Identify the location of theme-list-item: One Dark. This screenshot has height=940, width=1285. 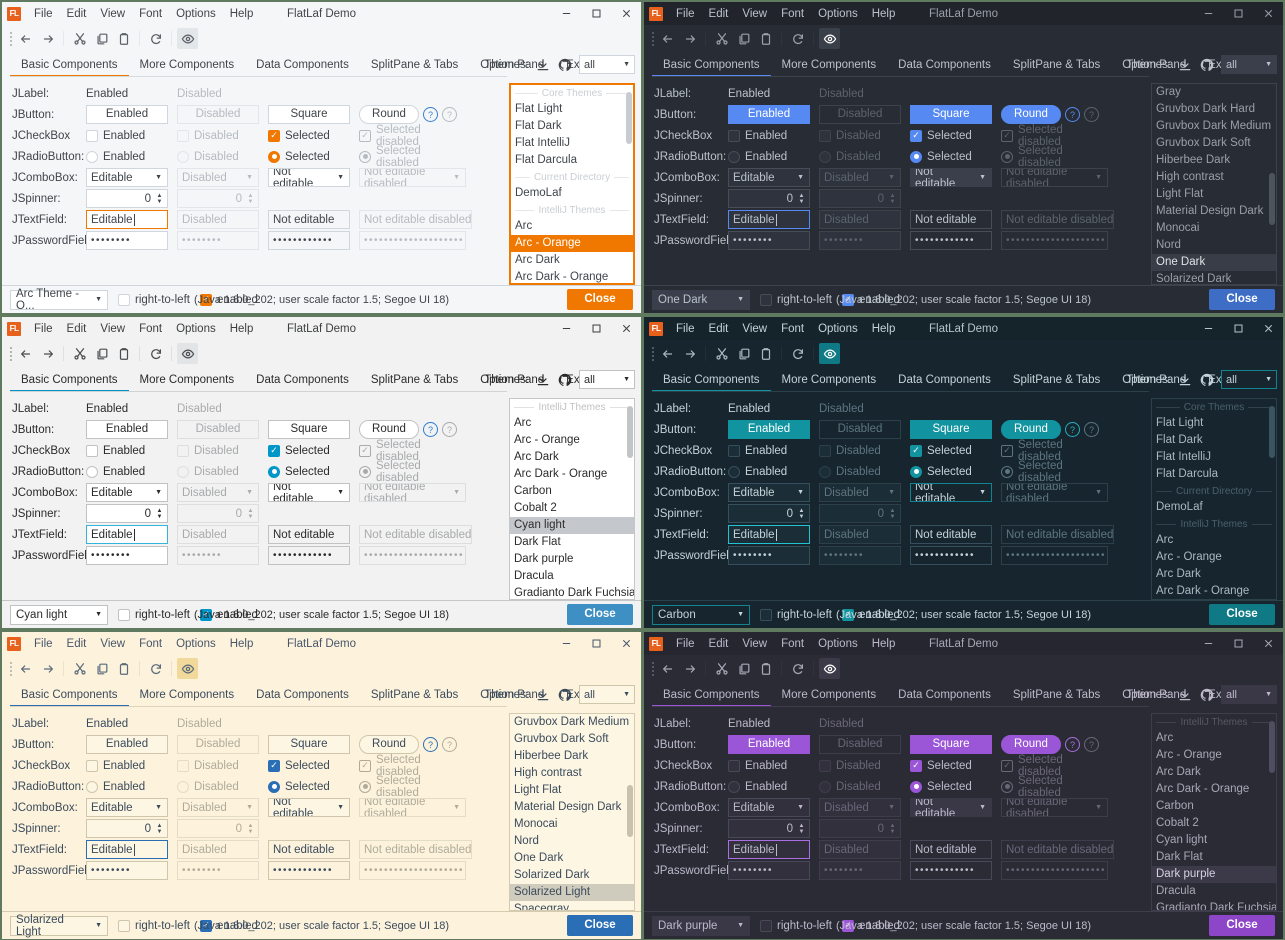
(539, 858).